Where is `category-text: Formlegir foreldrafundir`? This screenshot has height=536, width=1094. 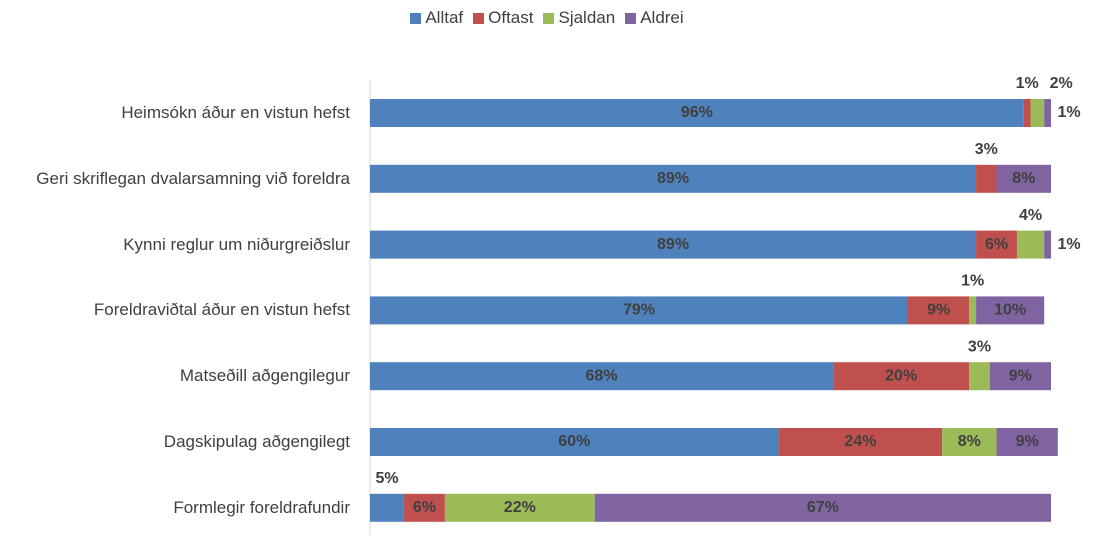 category-text: Formlegir foreldrafundir is located at coordinates (261, 507).